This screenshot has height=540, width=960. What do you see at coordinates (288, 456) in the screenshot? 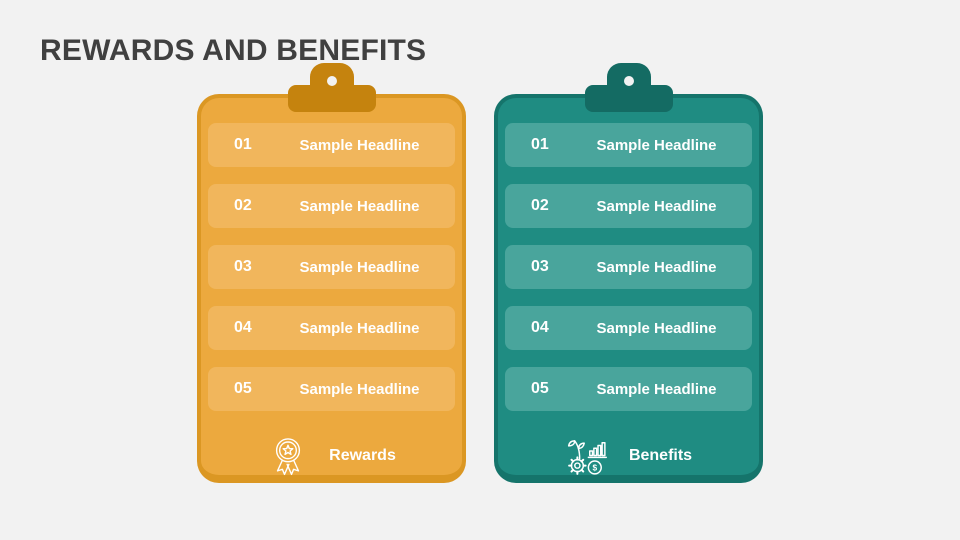
I see `award-medal-icon` at bounding box center [288, 456].